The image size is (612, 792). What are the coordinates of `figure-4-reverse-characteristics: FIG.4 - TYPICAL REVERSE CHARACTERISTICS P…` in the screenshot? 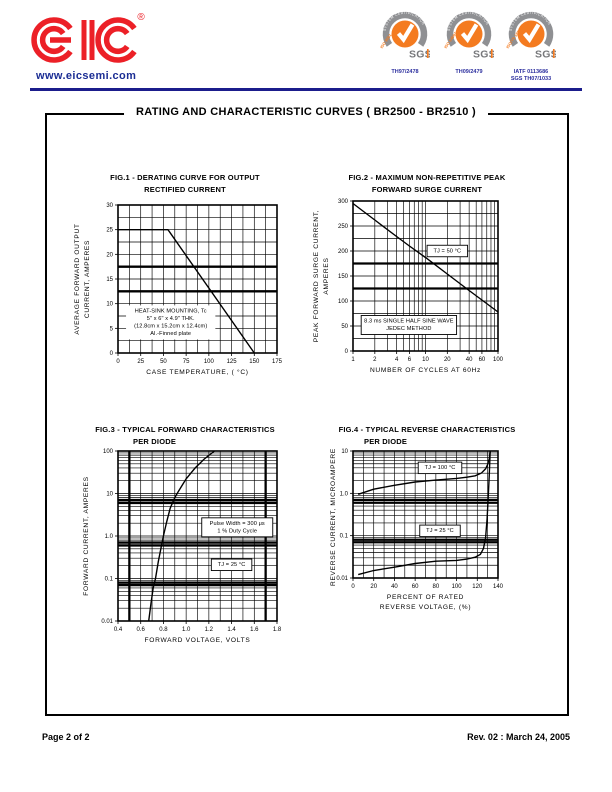 It's located at (440, 524).